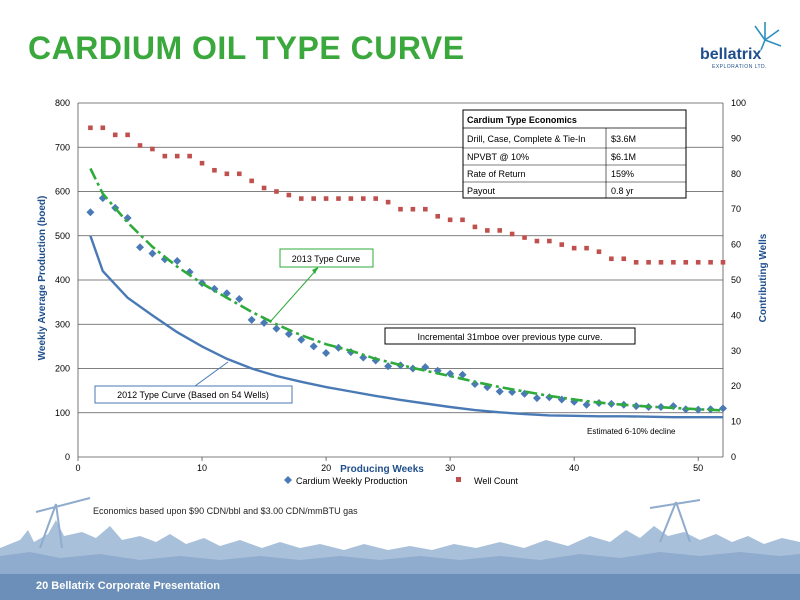 This screenshot has height=600, width=800. Describe the element at coordinates (526, 139) in the screenshot. I see `economics-row-label: Drill, Case, Complete & Tie-In` at that location.